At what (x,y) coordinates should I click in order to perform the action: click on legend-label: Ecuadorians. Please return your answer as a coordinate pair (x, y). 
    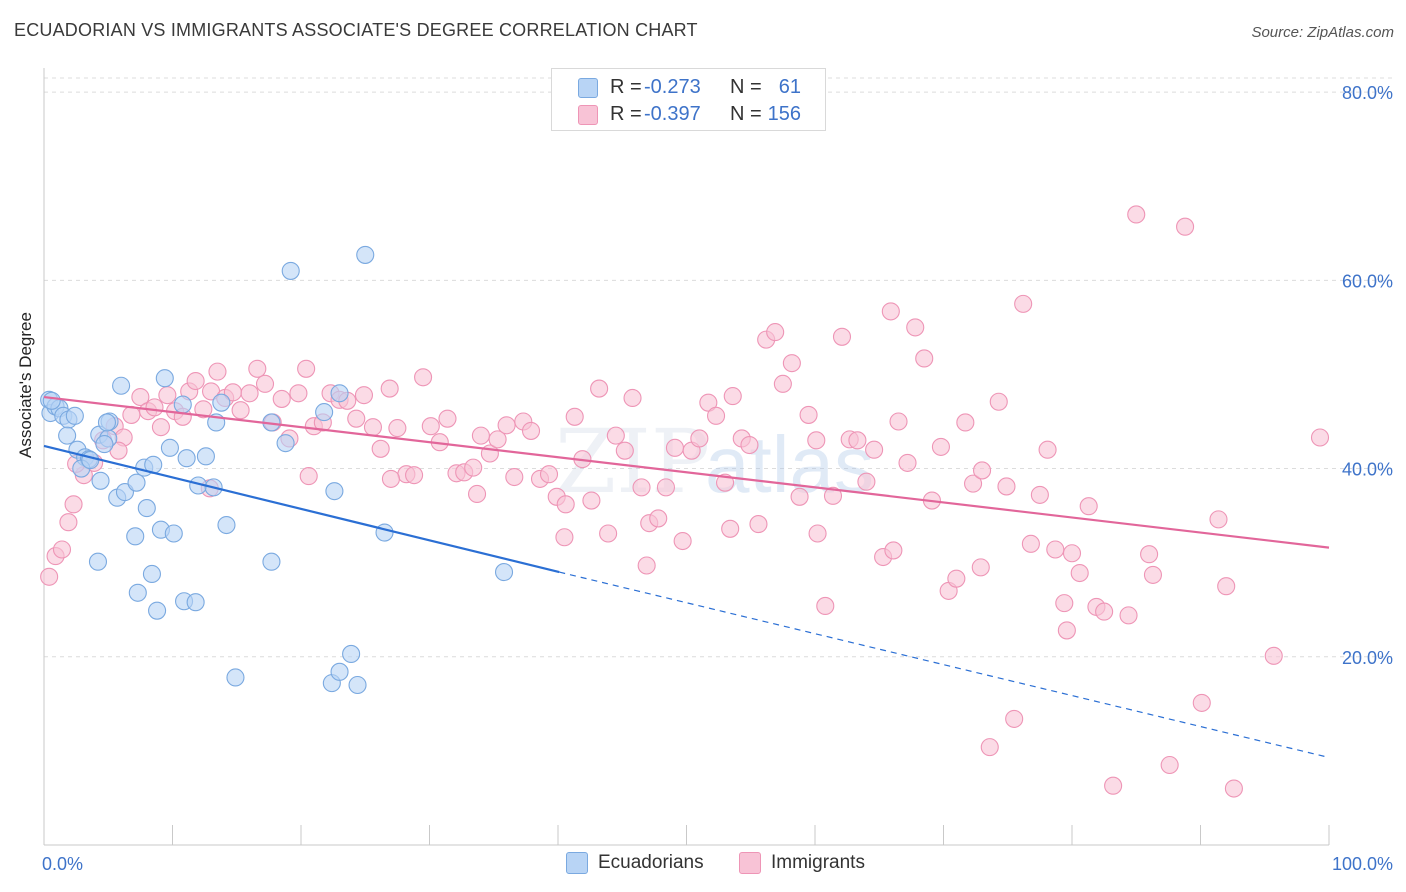
    Looking at the image, I should click on (651, 862).